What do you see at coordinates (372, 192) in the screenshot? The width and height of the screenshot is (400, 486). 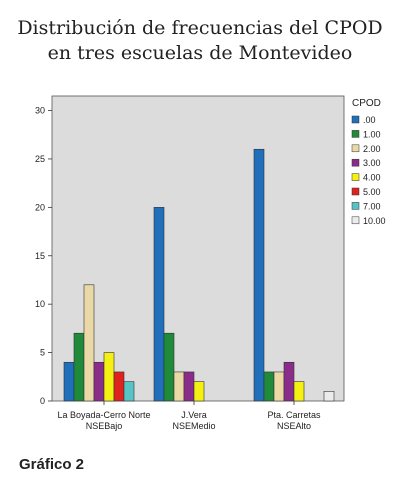 I see `legend-label-5: 5.00` at bounding box center [372, 192].